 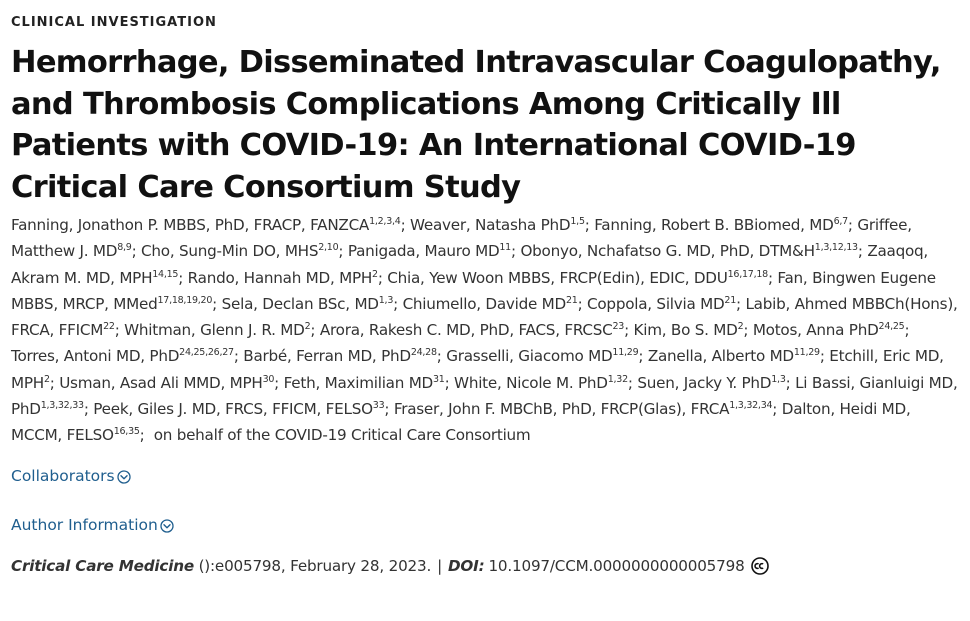 What do you see at coordinates (95, 356) in the screenshot?
I see `author-name: Torres, Antoni MD, PhD` at bounding box center [95, 356].